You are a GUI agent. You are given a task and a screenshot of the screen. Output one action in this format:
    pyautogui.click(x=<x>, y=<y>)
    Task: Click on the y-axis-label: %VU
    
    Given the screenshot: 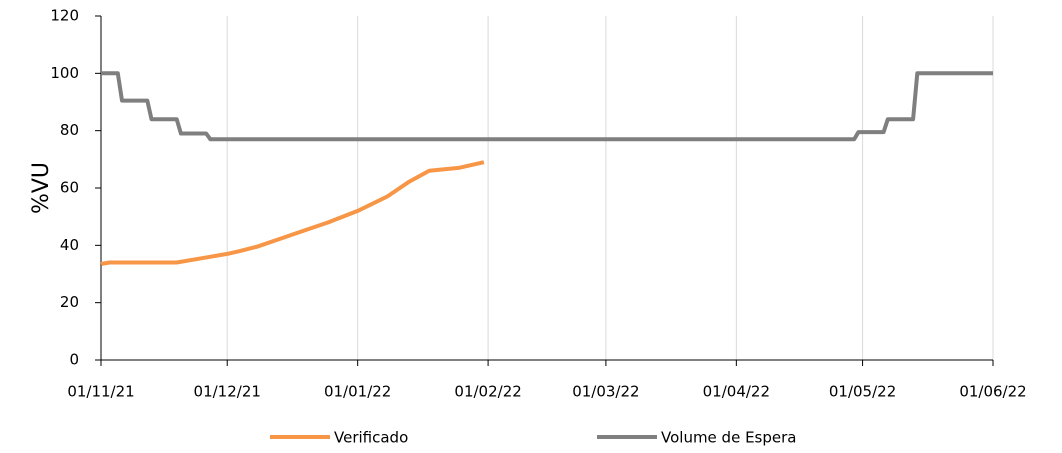 What is the action you would take?
    pyautogui.click(x=41, y=188)
    